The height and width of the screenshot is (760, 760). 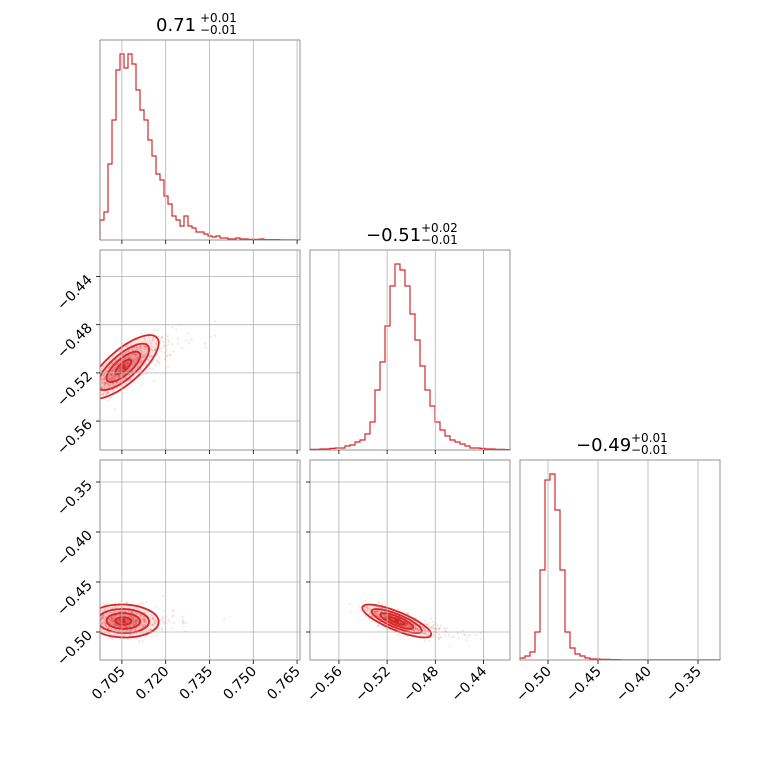 I want to click on panel-title-value-1: −0.51, so click(x=393, y=235).